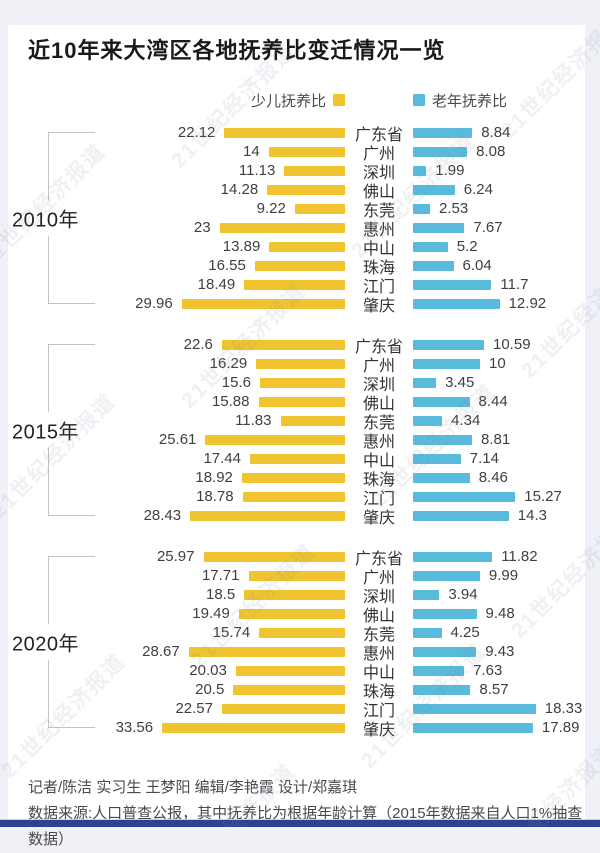 The height and width of the screenshot is (853, 600). I want to click on bar-row: 16.55 珠海 6.04, so click(296, 266).